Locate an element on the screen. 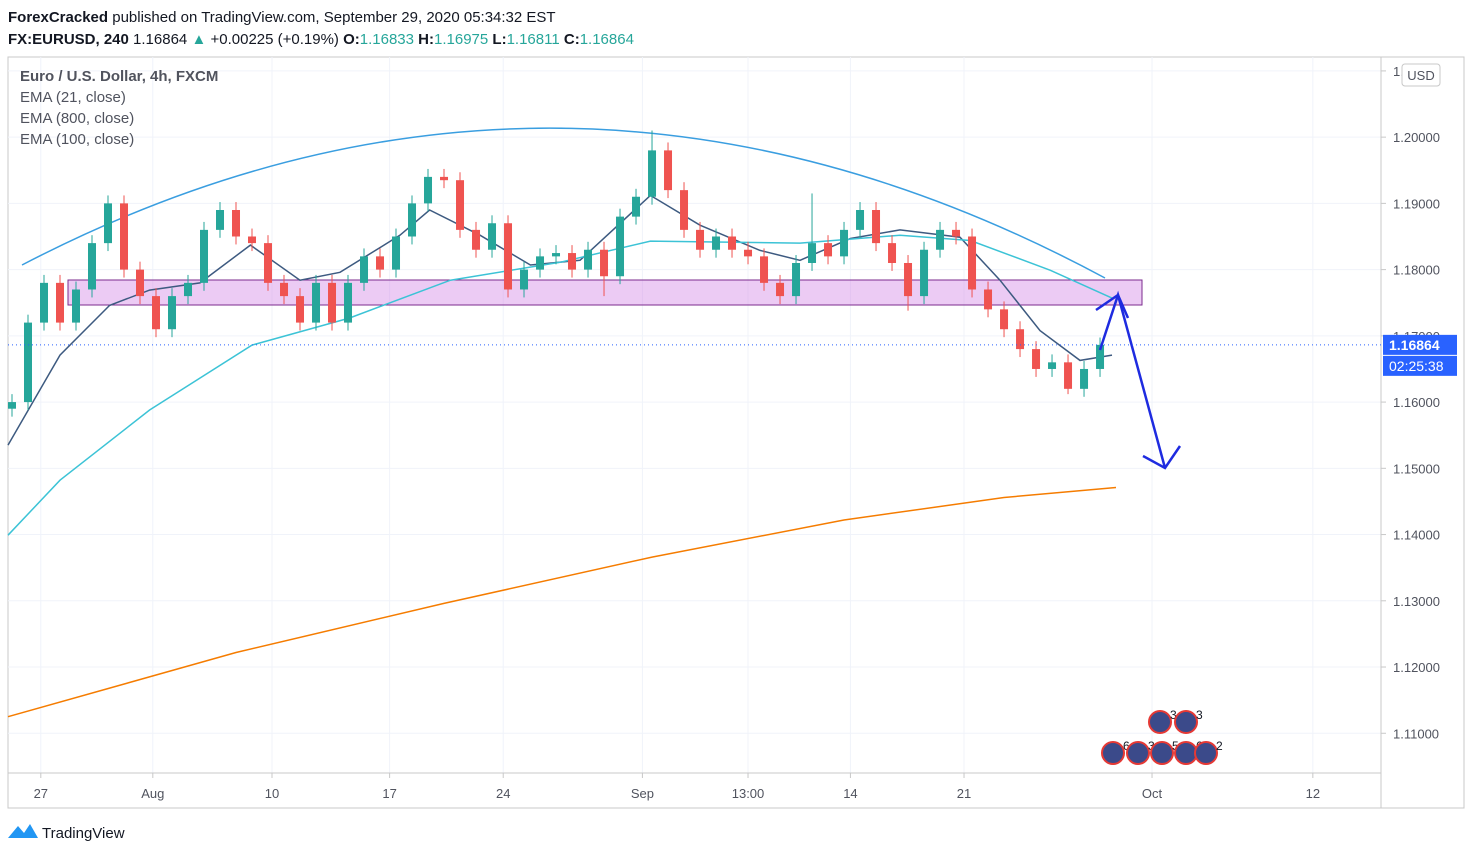 The image size is (1470, 861). y-tick-label: 1.19000 is located at coordinates (1416, 203).